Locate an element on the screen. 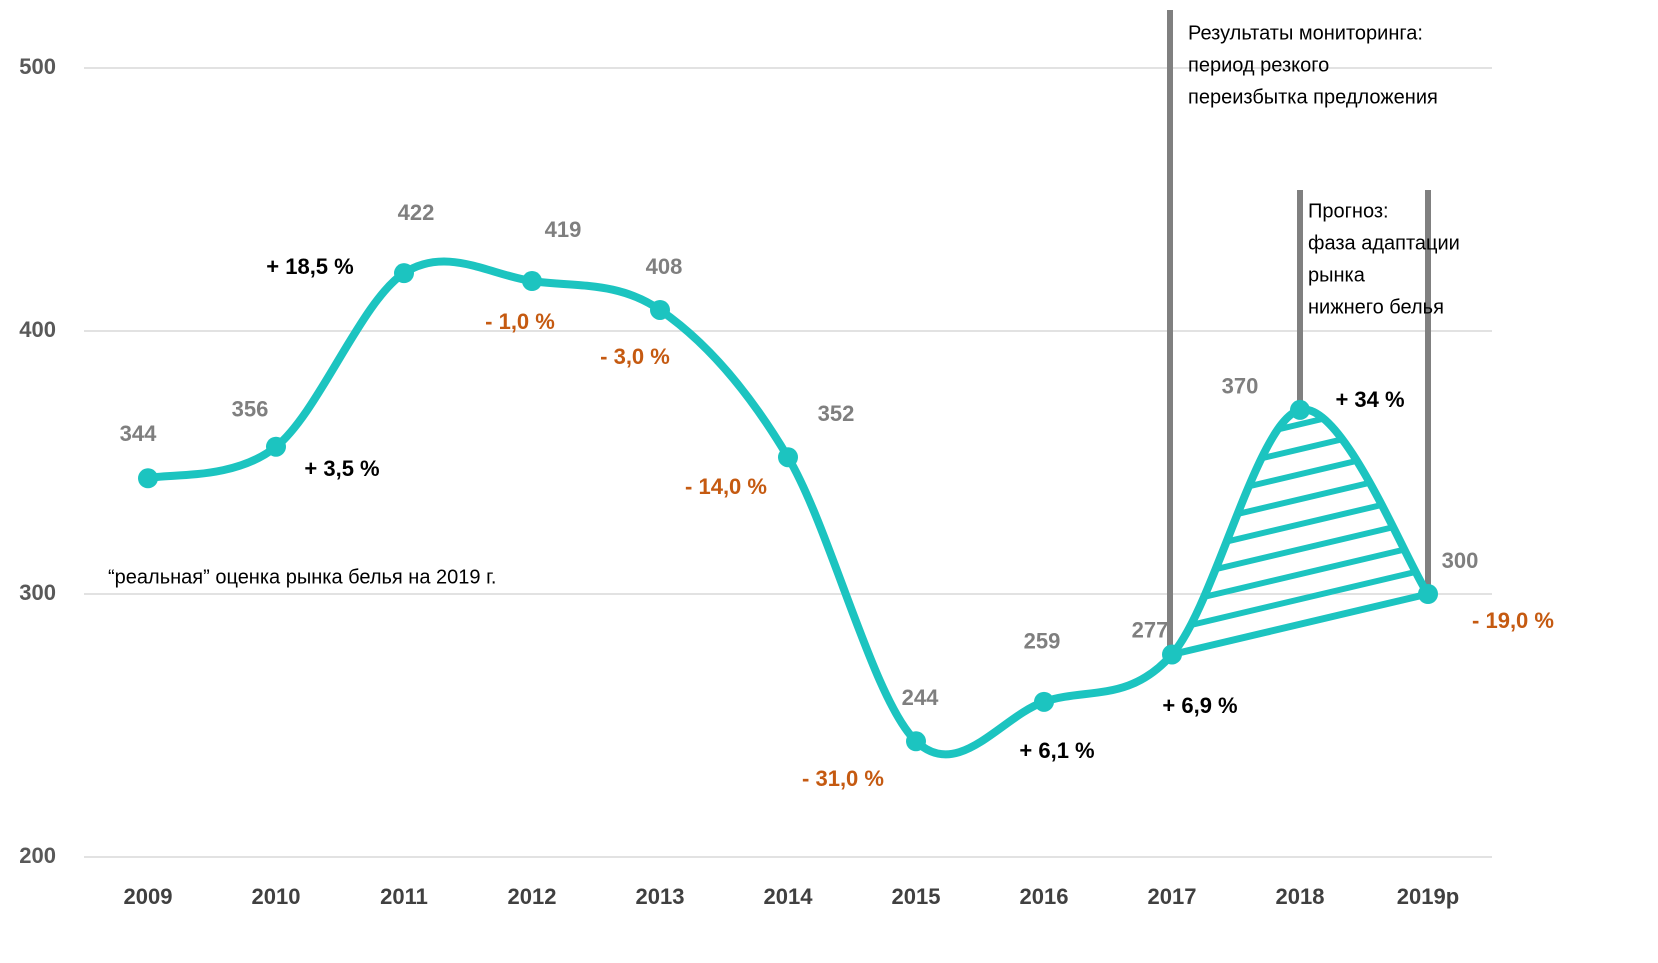  forecast-note: рынка is located at coordinates (1337, 275).